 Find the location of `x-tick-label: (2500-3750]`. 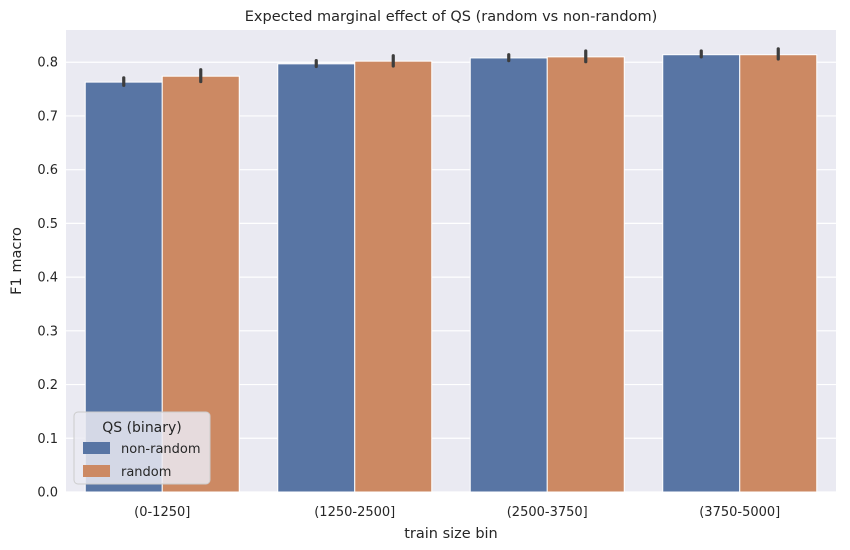

x-tick-label: (2500-3750] is located at coordinates (547, 512).